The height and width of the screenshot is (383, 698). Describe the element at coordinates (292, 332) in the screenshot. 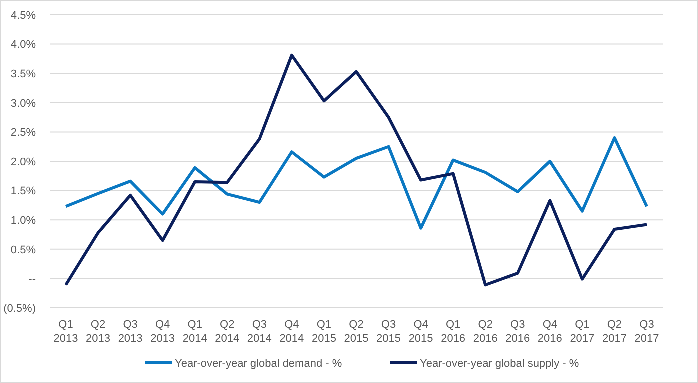

I see `x-tick-label: Q4 2014` at that location.